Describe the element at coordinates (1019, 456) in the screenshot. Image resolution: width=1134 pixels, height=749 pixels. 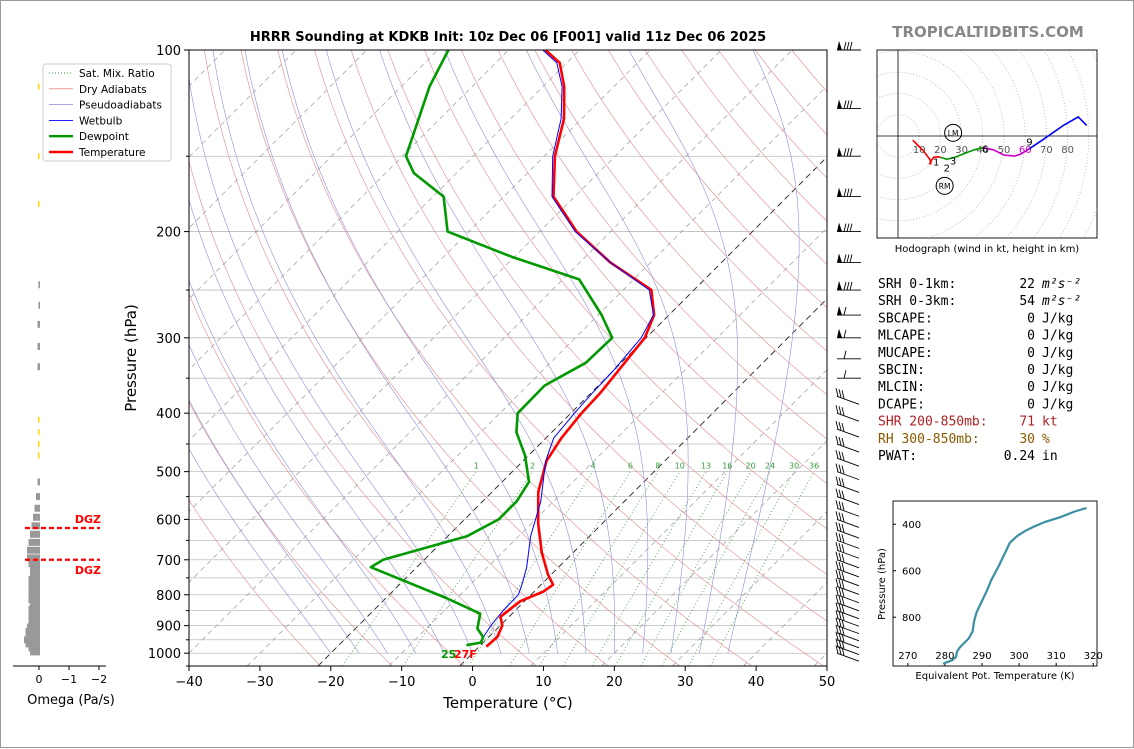
I see `index-value: 0.24` at that location.